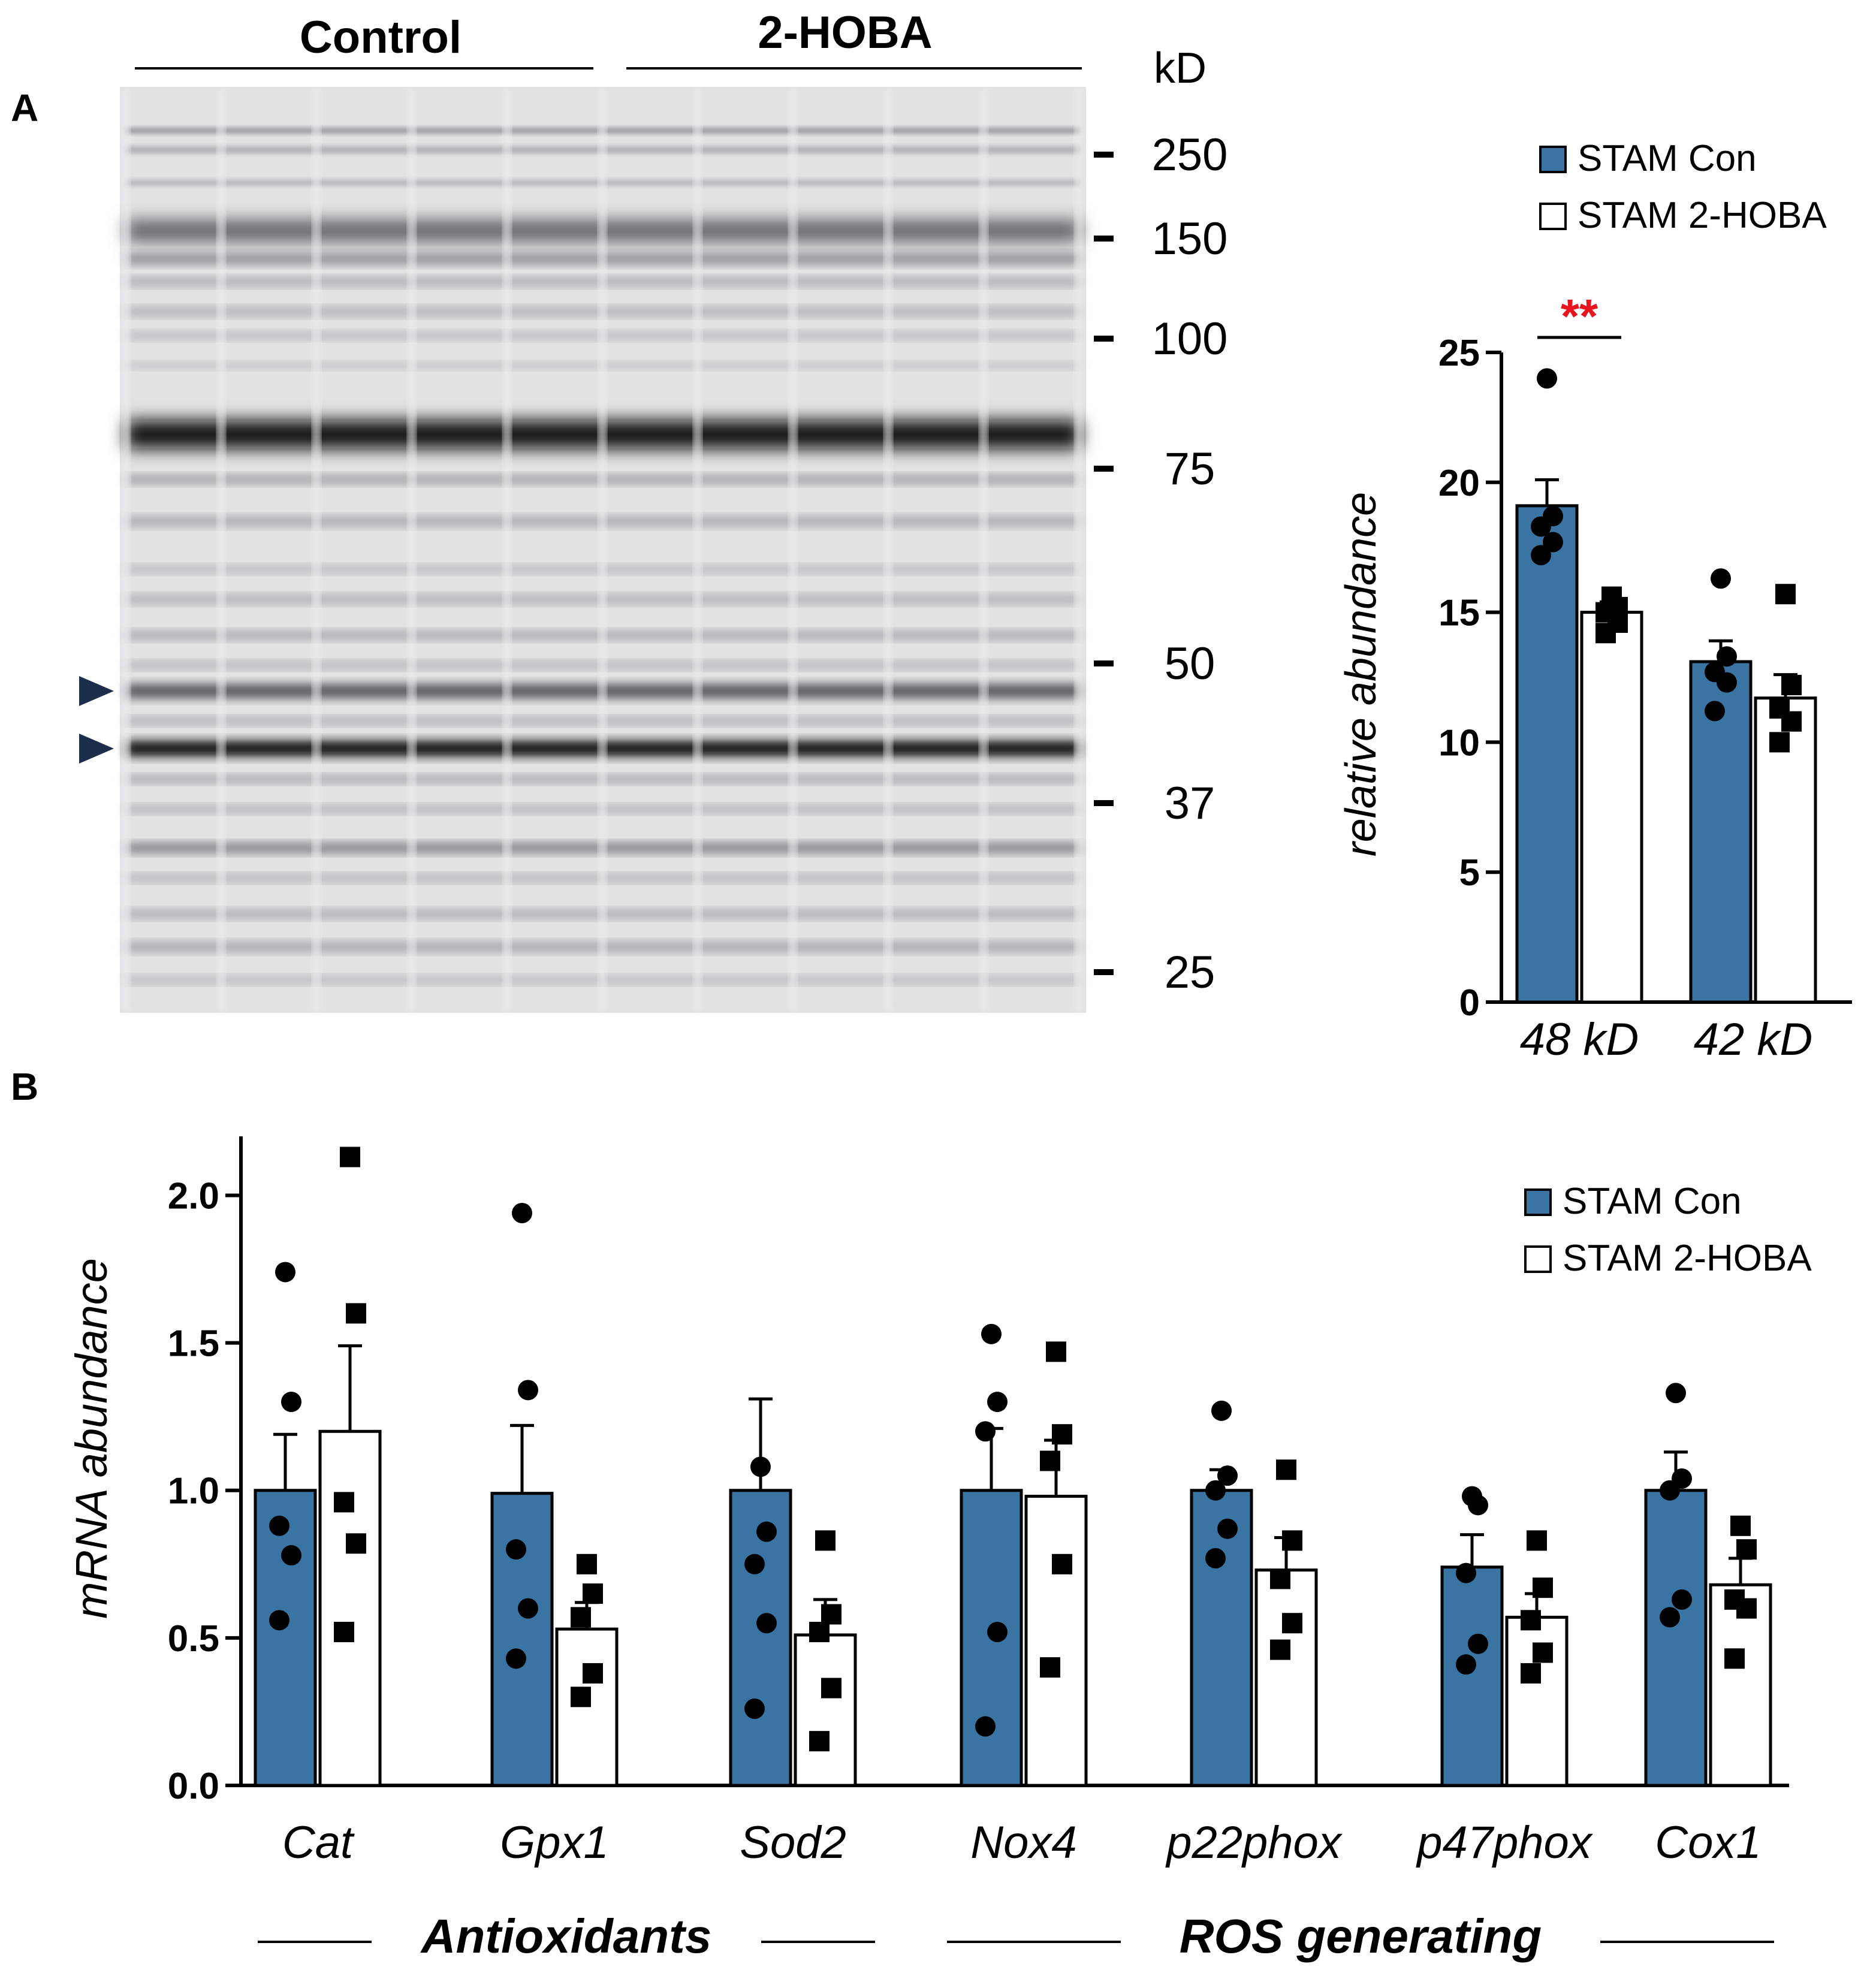 The image size is (1867, 1988). I want to click on mw-markers: 250 150 100 75 50 37 25, so click(1160, 564).